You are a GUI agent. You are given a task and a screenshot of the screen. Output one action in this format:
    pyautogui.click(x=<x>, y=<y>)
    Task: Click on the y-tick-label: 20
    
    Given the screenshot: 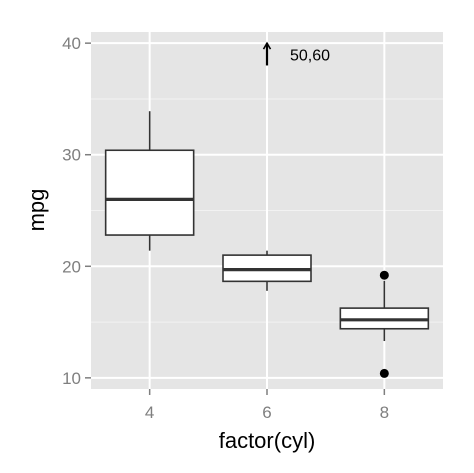 What is the action you would take?
    pyautogui.click(x=71, y=266)
    